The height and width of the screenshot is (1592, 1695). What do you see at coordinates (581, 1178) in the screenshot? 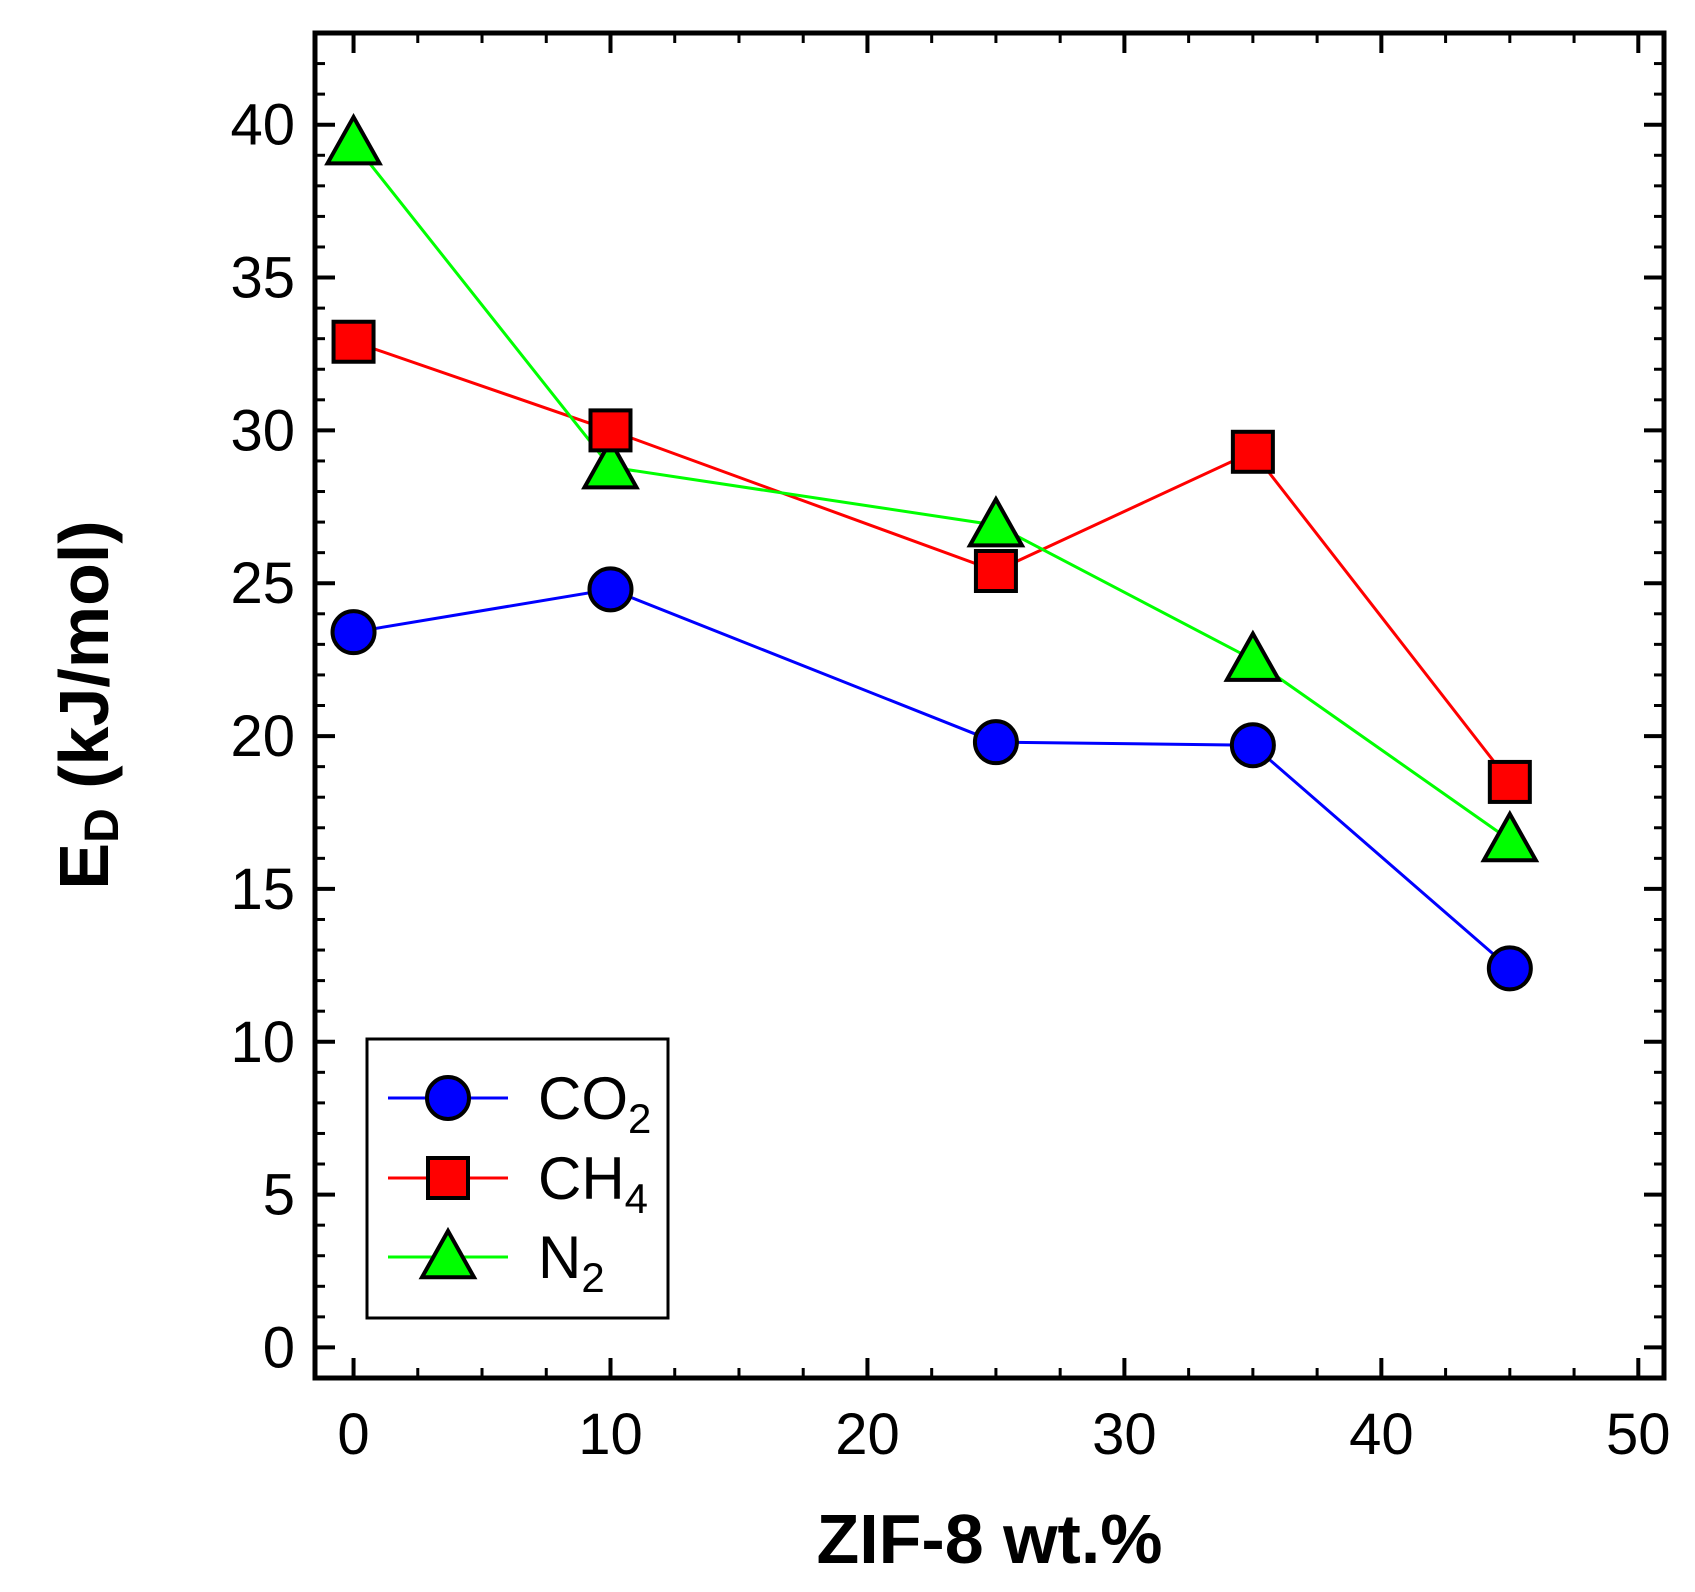
I see `legend-label-main: CH` at bounding box center [581, 1178].